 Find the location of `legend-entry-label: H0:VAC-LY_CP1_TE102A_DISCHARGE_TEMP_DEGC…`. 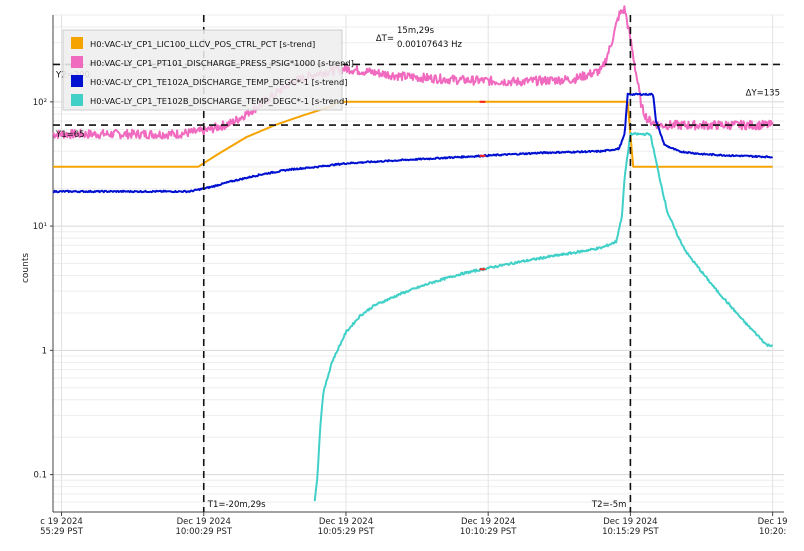

legend-entry-label: H0:VAC-LY_CP1_TE102A_DISCHARGE_TEMP_DEGC… is located at coordinates (219, 82).